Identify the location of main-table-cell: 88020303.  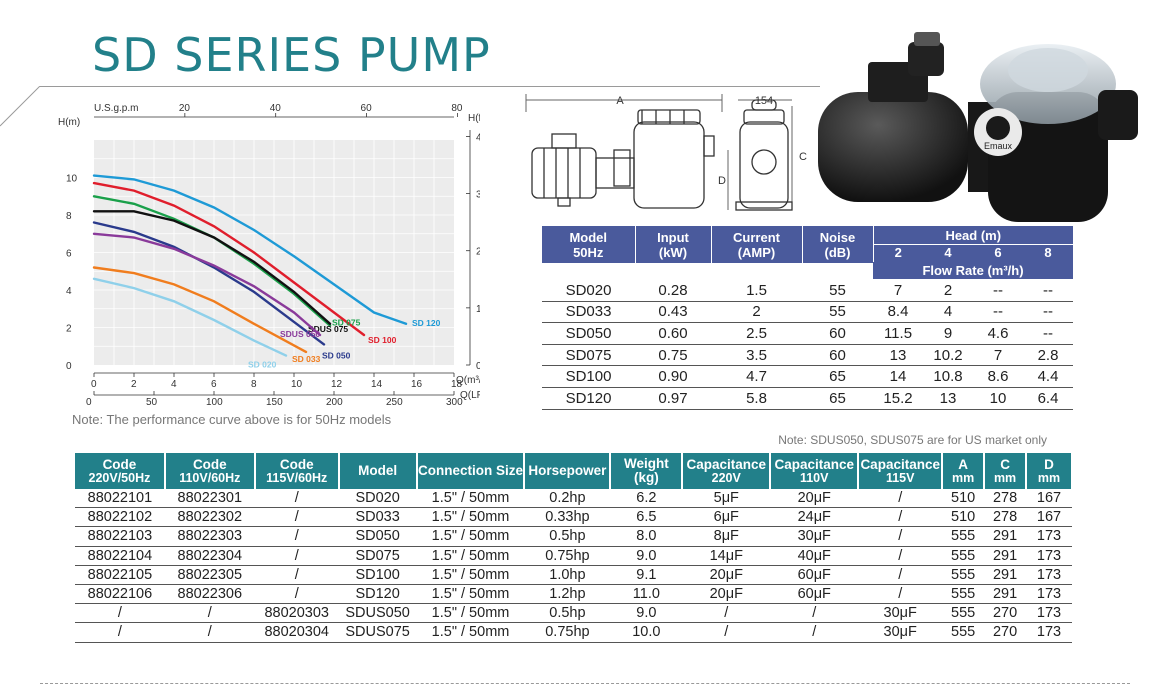
(296, 613).